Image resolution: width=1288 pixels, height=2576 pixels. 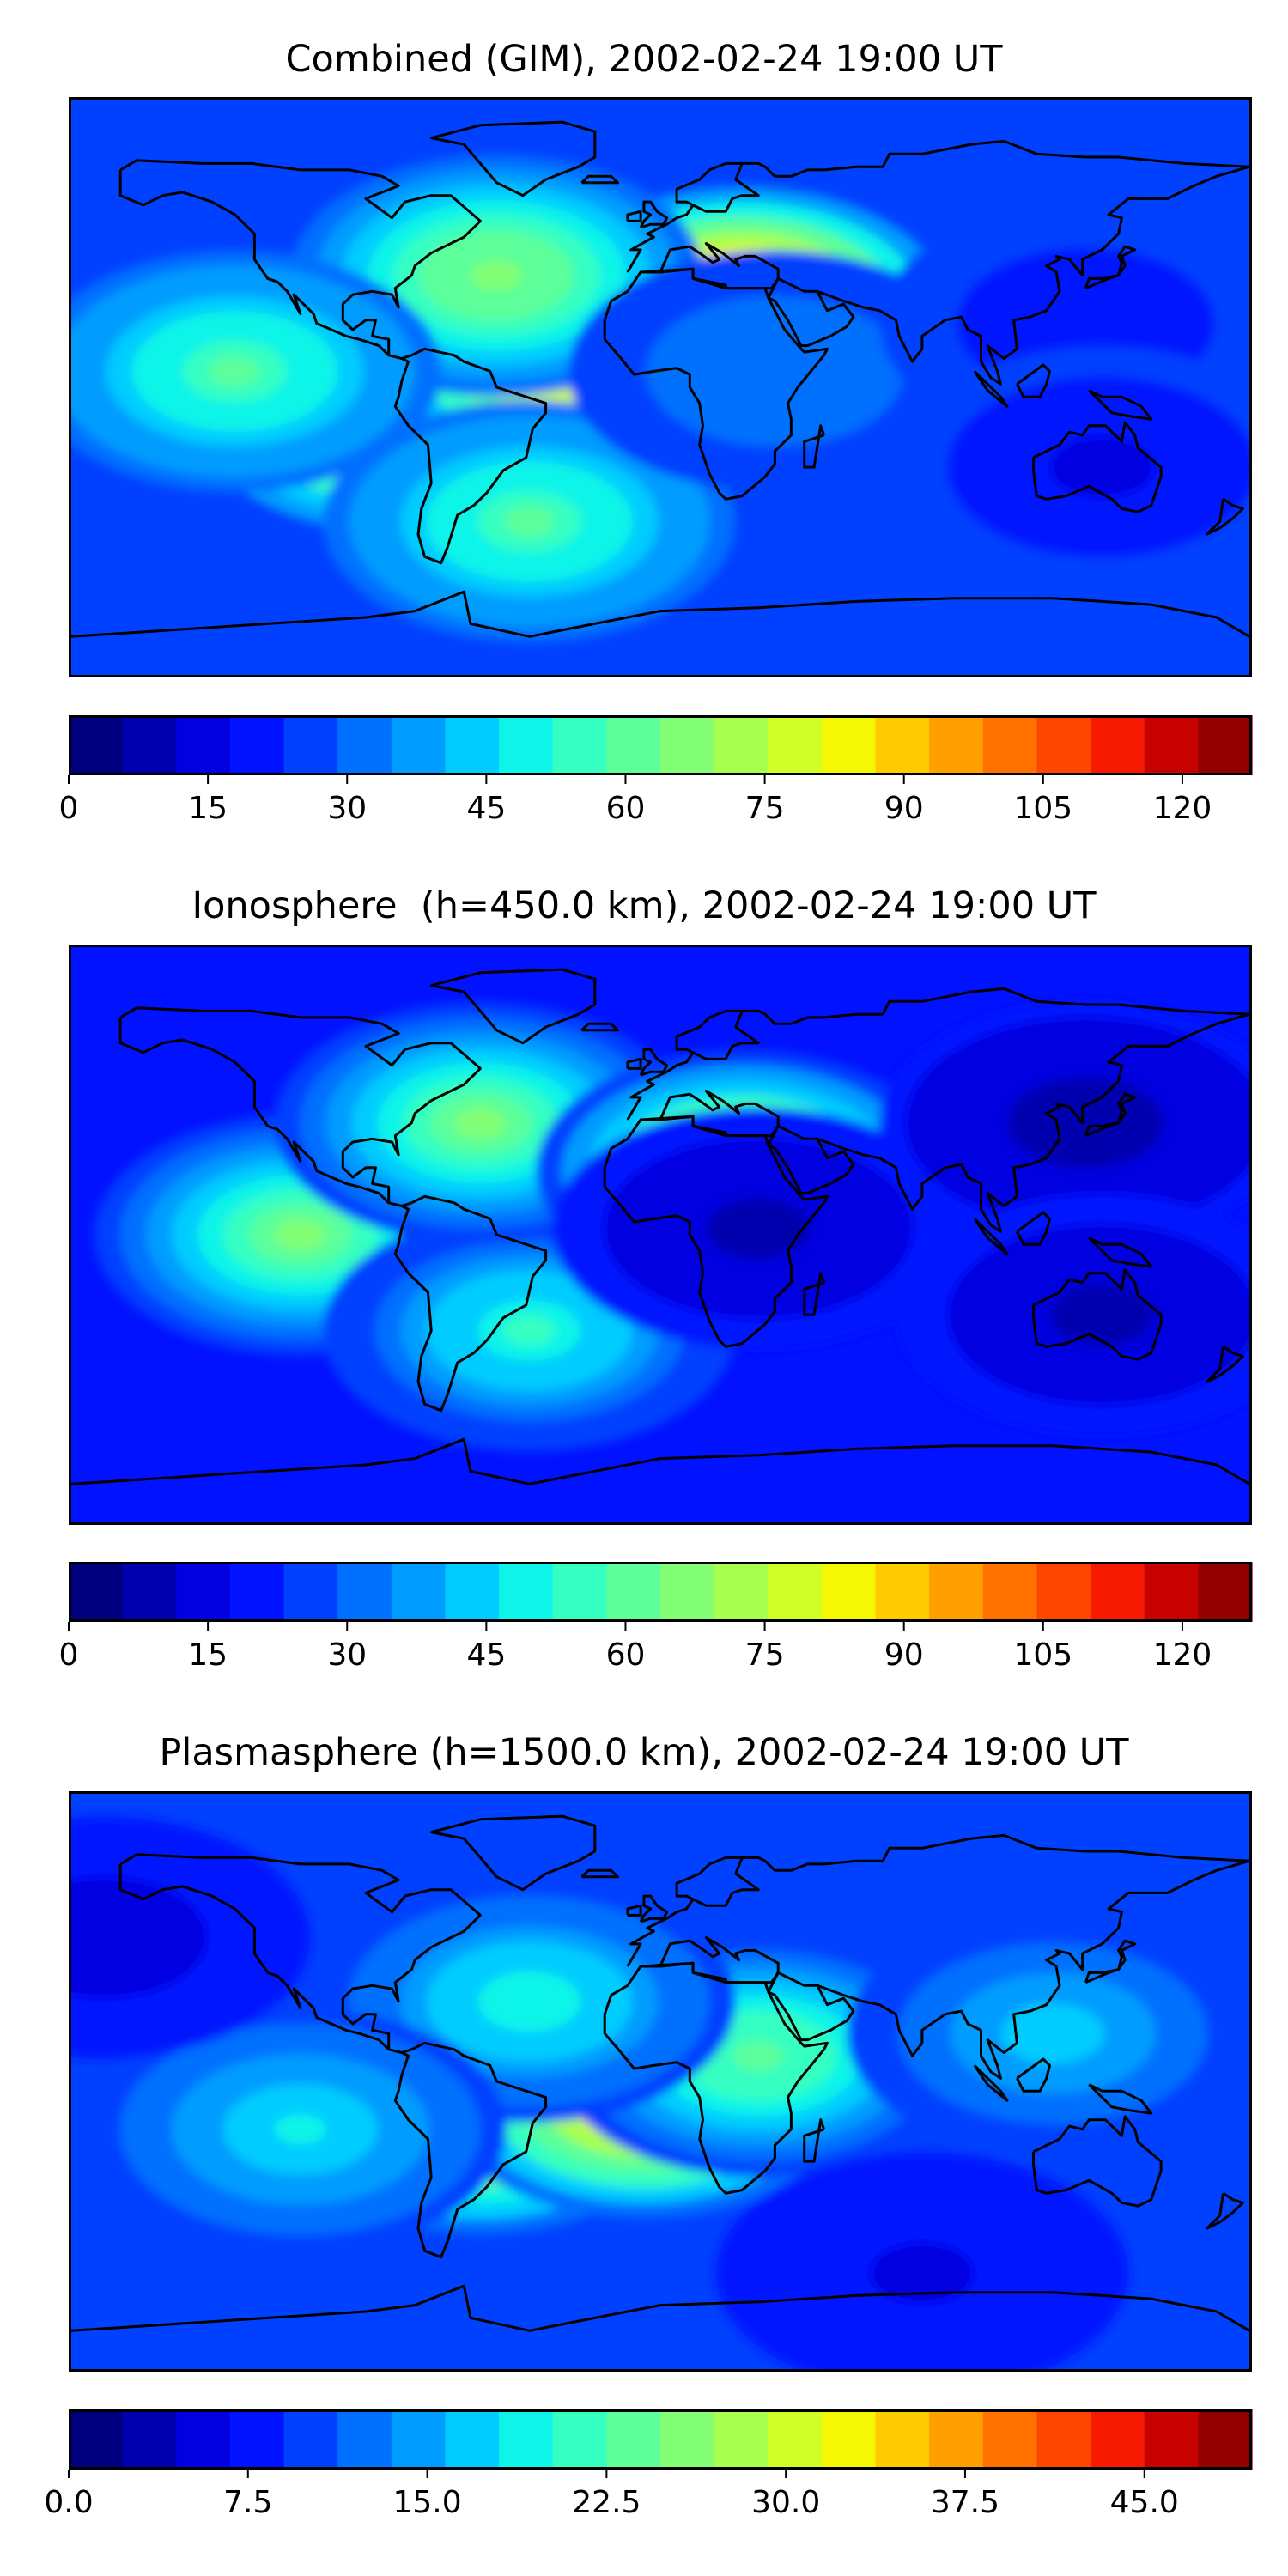 I want to click on panel-3-colorbar-svg: 0.0 7.5 15.0 22.5 30.0 37.5 45.0, so click(x=649, y=2464).